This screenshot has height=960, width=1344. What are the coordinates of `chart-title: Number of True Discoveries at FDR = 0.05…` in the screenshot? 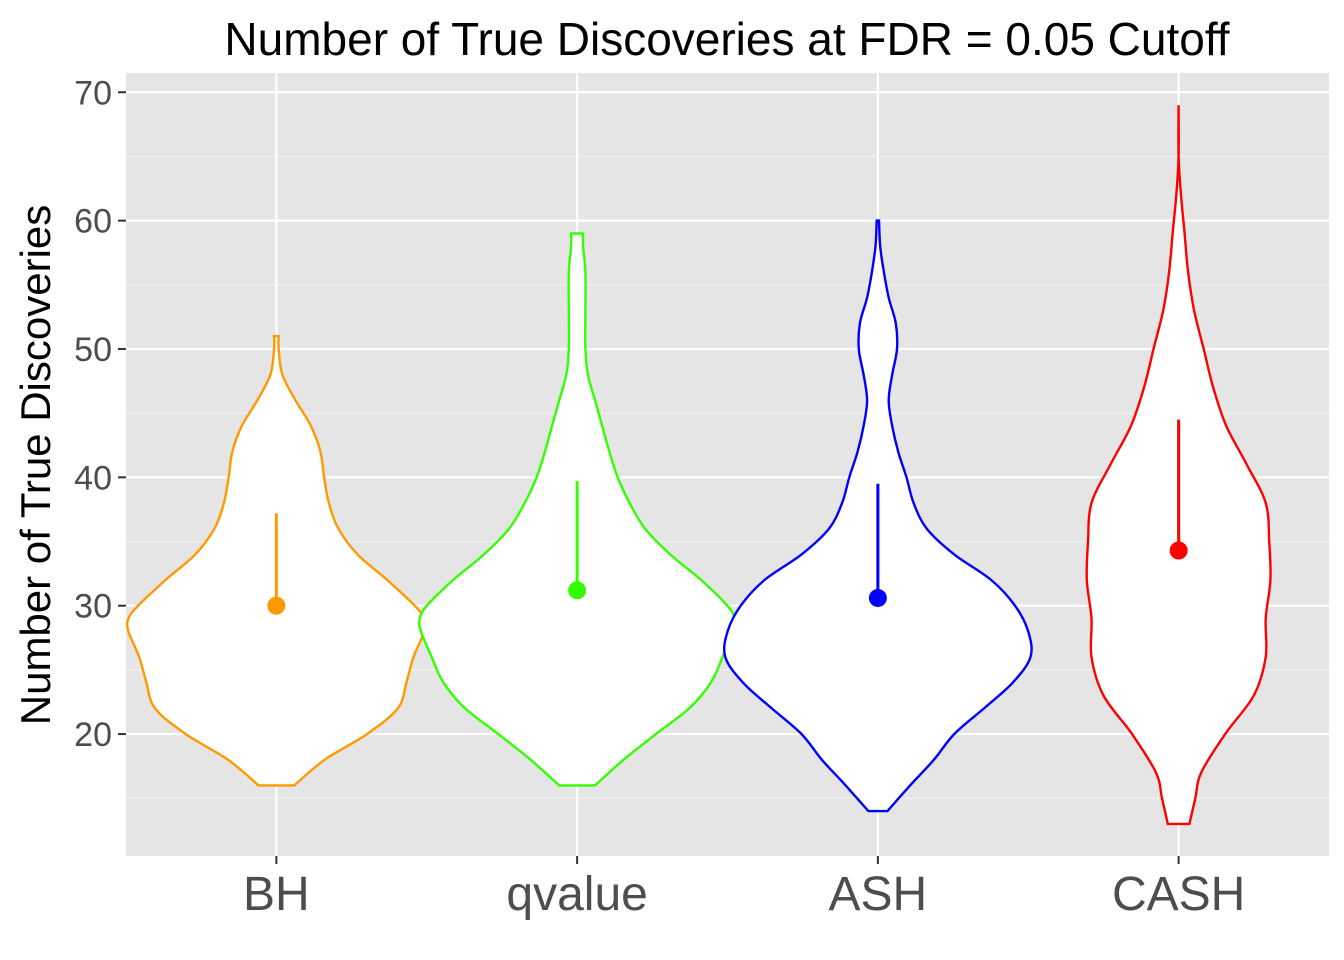 It's located at (726, 39).